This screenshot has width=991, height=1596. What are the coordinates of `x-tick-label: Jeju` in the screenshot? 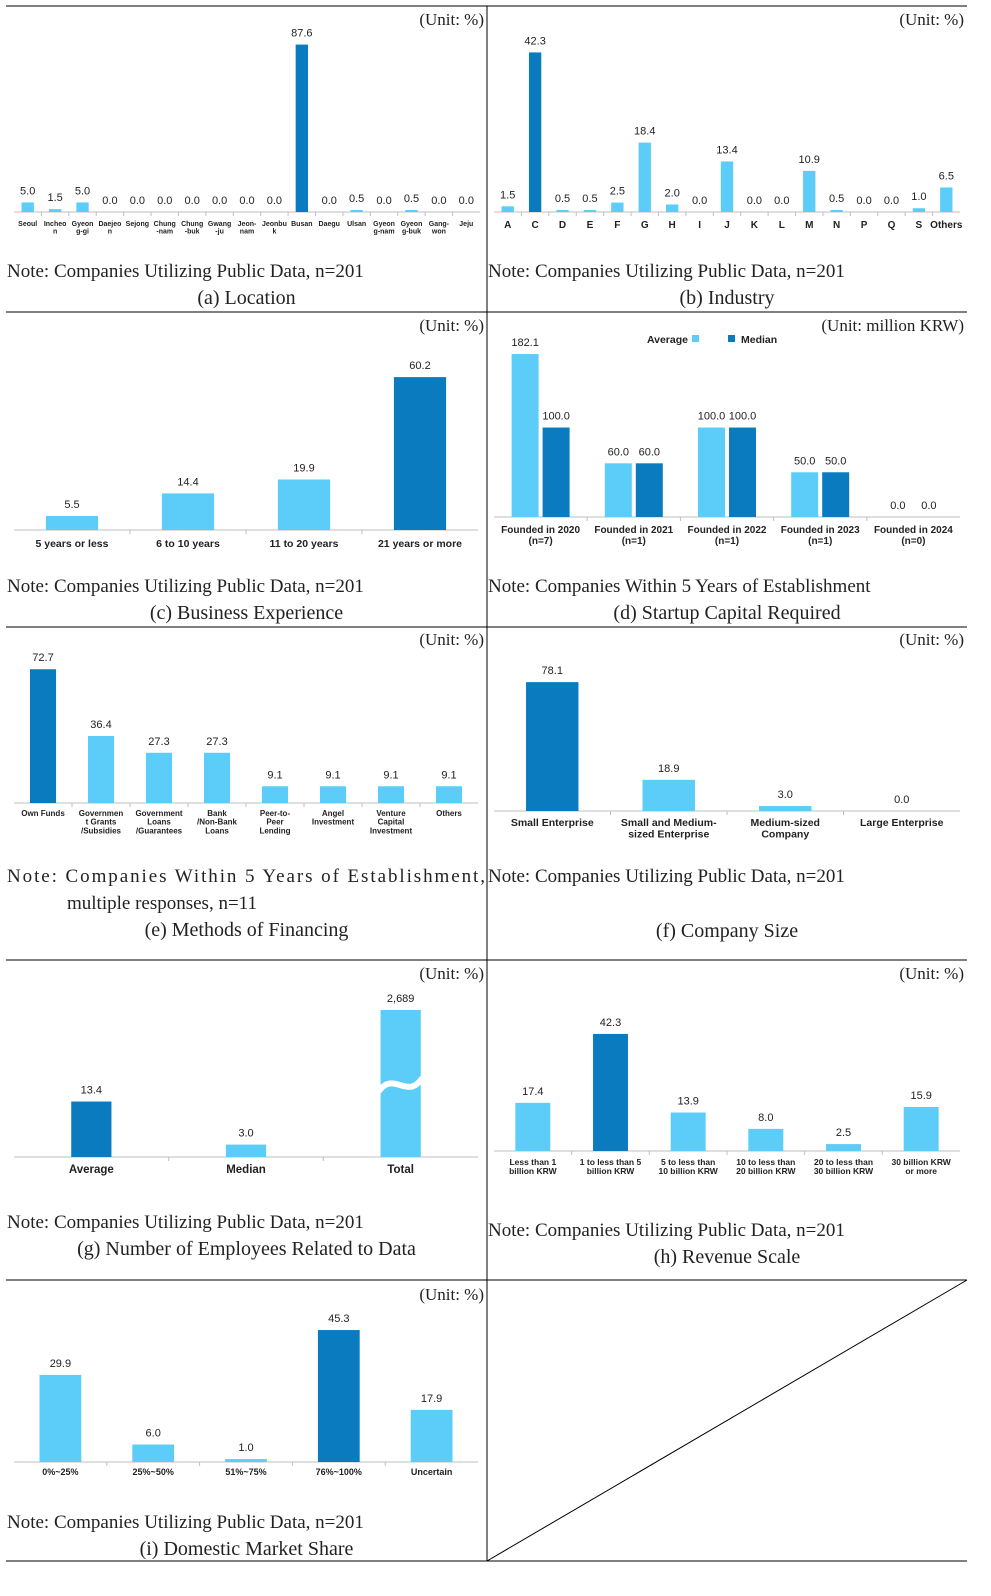 It's located at (466, 224).